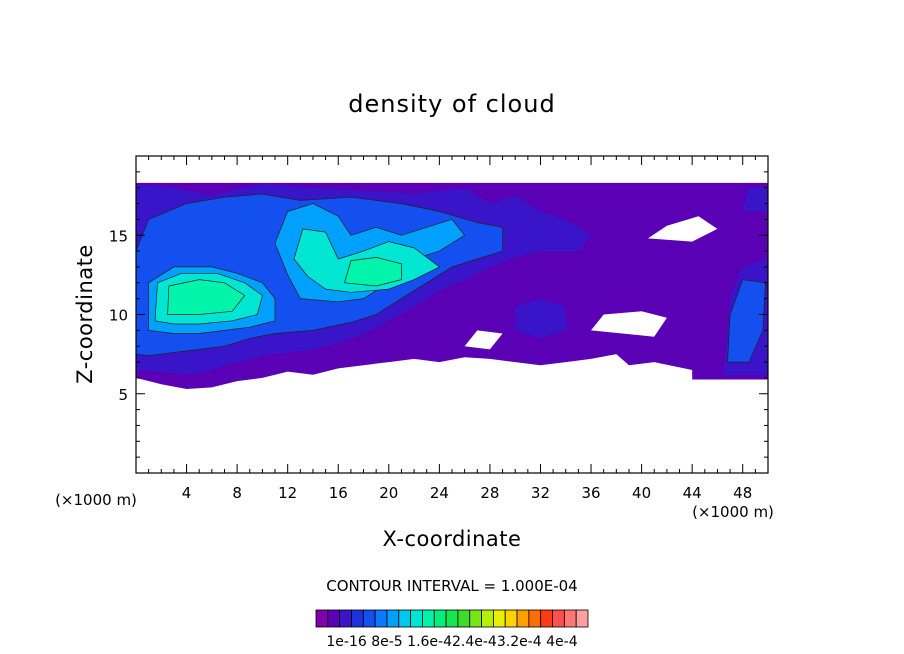  Describe the element at coordinates (187, 493) in the screenshot. I see `x-tick-label: 4` at that location.